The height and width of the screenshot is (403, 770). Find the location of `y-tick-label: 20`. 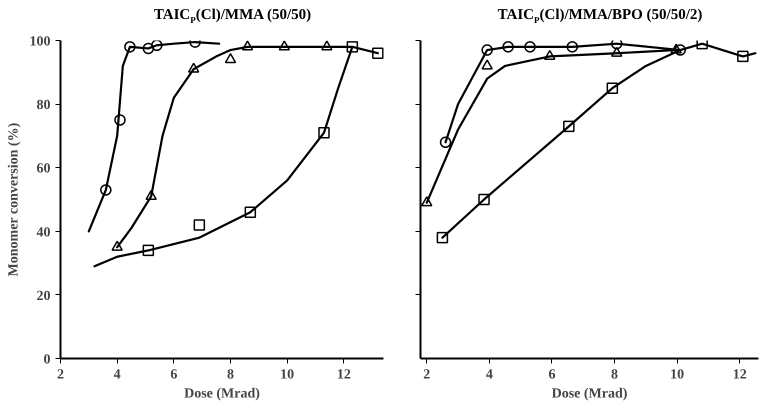

y-tick-label: 20 is located at coordinates (43, 296).